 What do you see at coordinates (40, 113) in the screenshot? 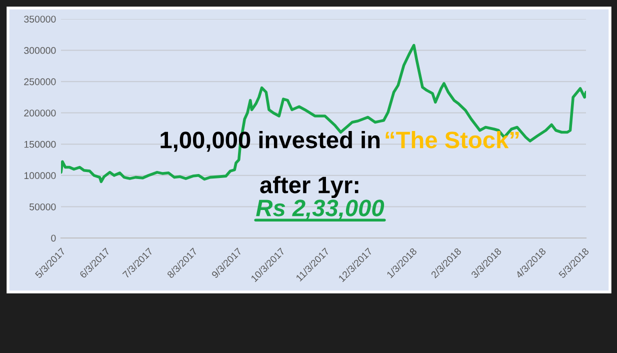
I see `y-tick-label: 200000` at bounding box center [40, 113].